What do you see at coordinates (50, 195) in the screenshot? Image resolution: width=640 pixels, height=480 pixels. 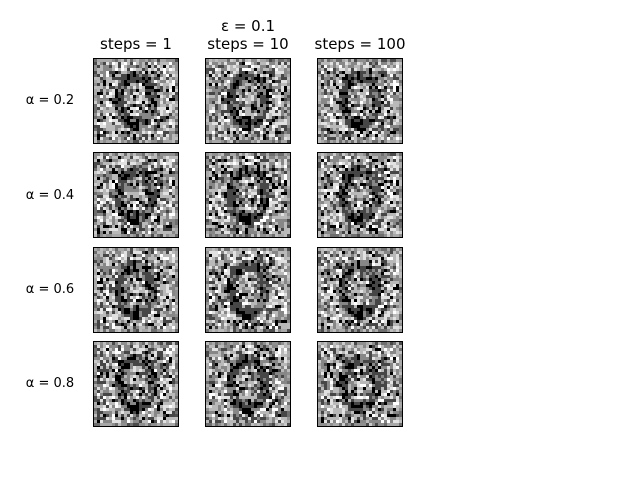 I see `row-label-alpha-0-4: α = 0.4` at bounding box center [50, 195].